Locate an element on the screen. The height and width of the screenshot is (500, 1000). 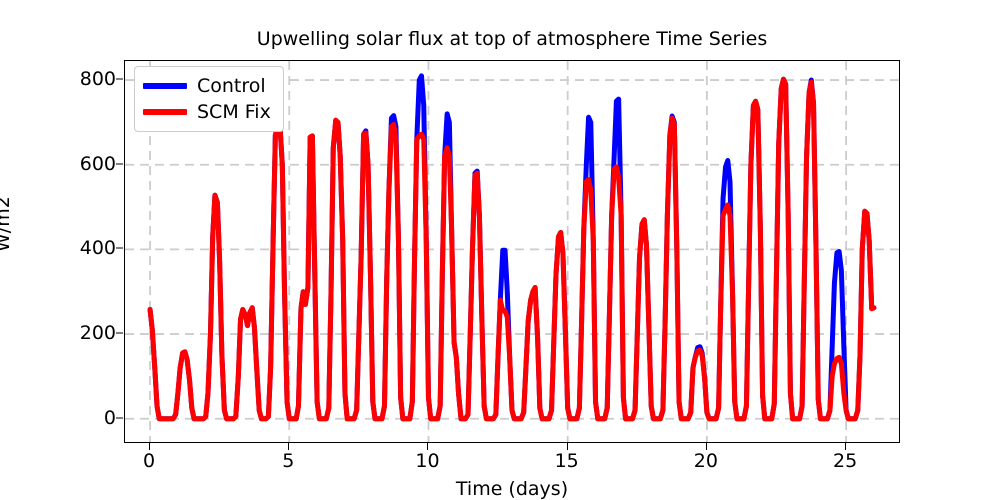
y-axis-ticks: 0 200 400 600 800 is located at coordinates (80, 251).